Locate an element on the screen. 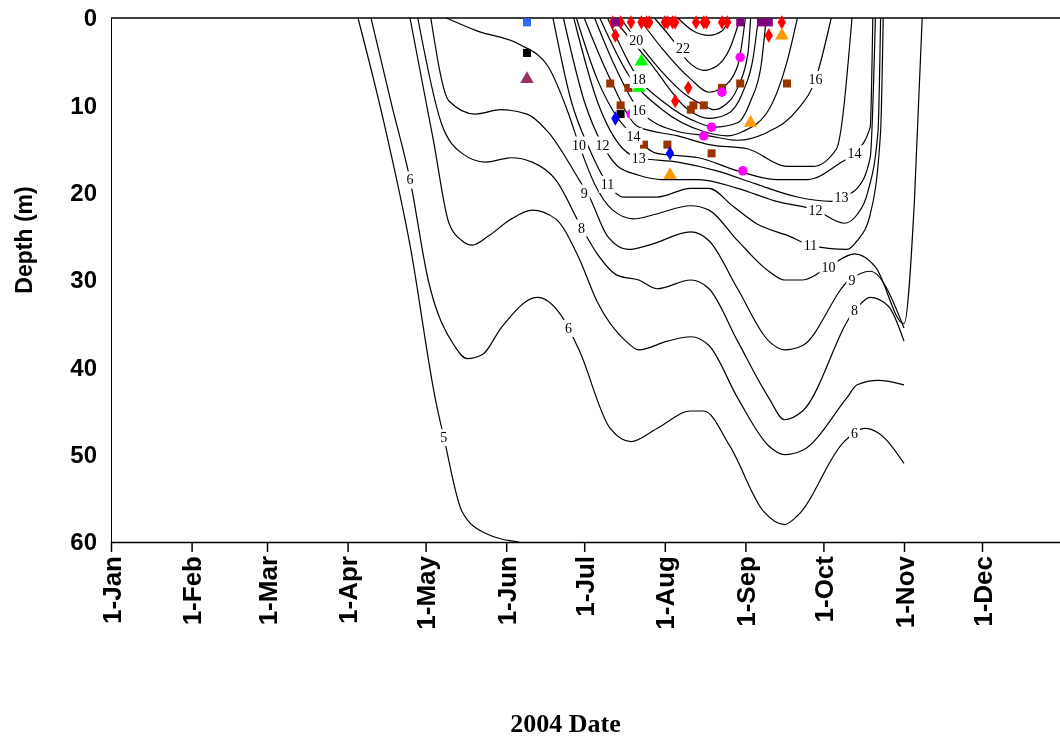  y-axis-title: Depth (m) is located at coordinates (24, 240).